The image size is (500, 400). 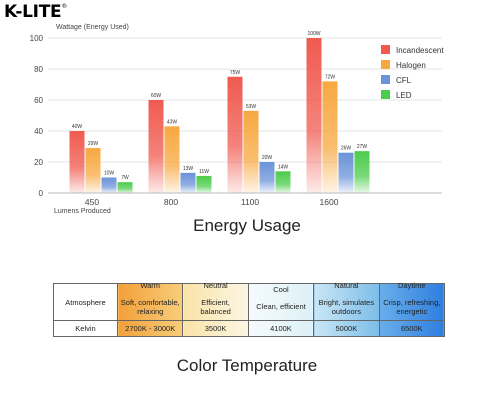 I want to click on x-tick-label: 800, so click(x=171, y=202).